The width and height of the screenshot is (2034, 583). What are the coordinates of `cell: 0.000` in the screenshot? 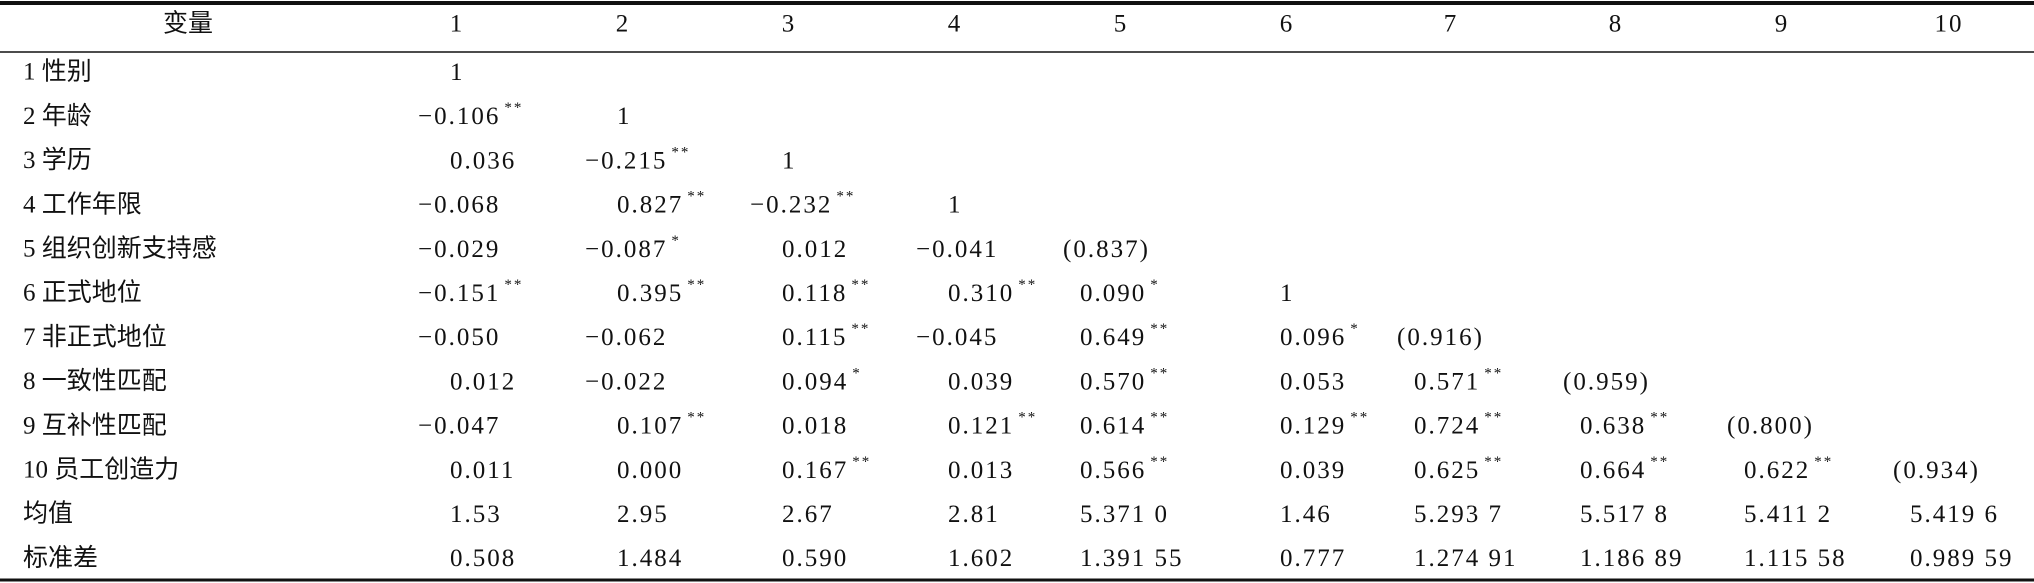 It's located at (650, 470).